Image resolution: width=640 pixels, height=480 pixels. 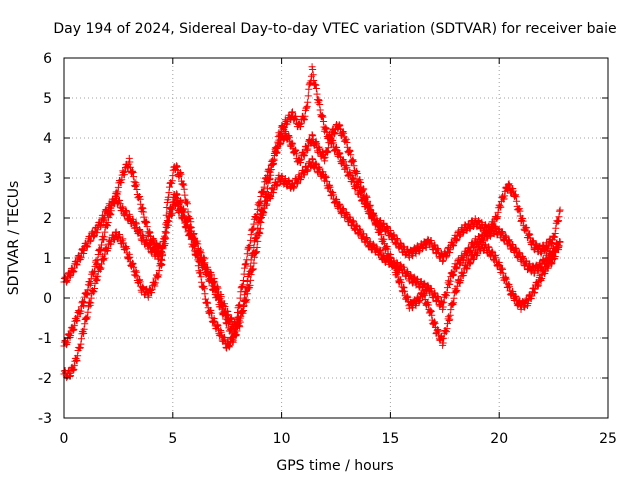 What do you see at coordinates (47, 219) in the screenshot?
I see `y-tick-label: 2` at bounding box center [47, 219].